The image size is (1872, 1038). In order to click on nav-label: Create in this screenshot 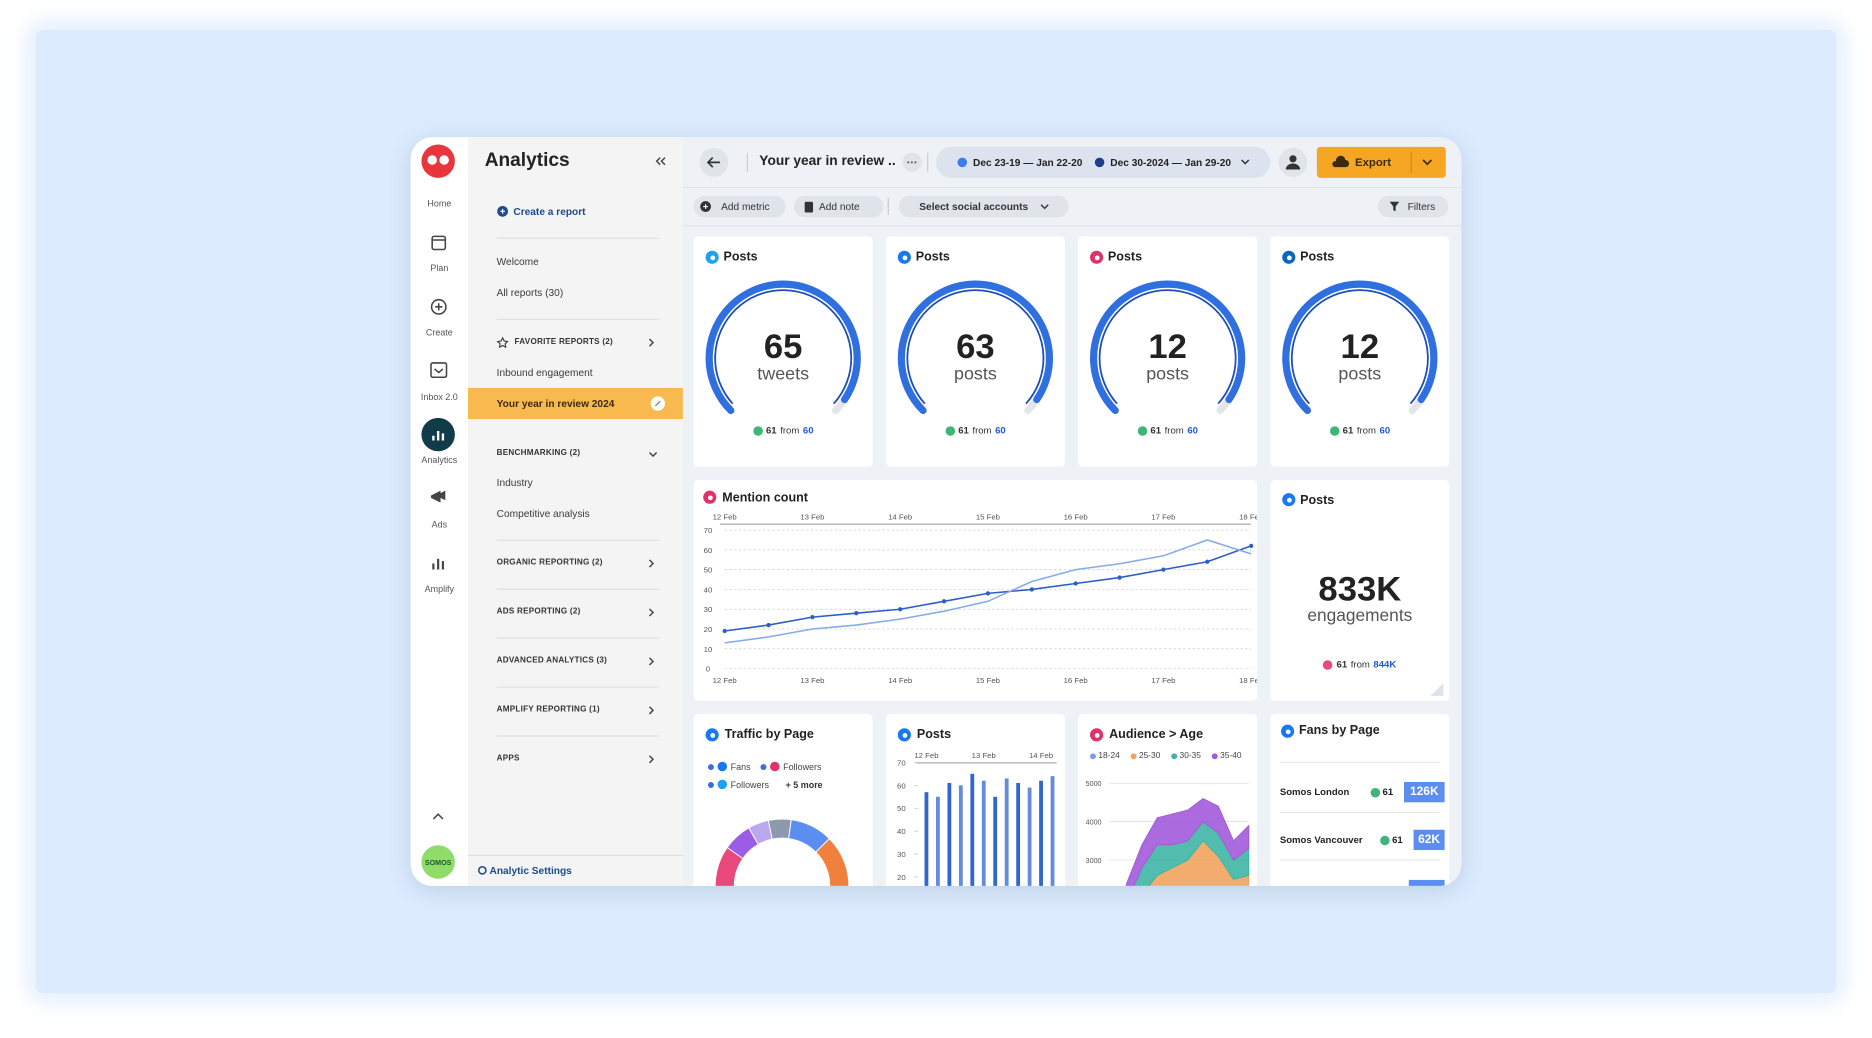, I will do `click(439, 332)`.